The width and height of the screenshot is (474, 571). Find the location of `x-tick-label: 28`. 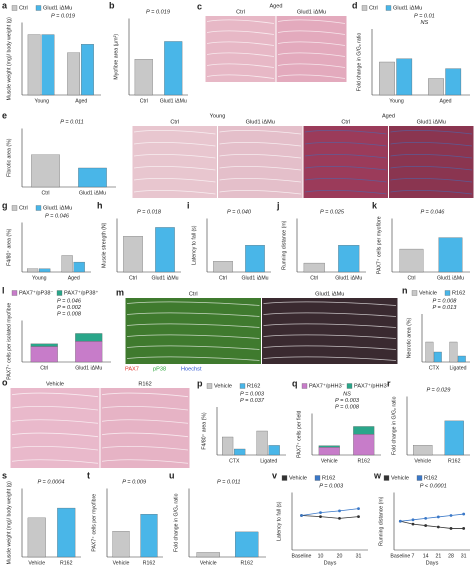

x-tick-label: 28 is located at coordinates (451, 556).